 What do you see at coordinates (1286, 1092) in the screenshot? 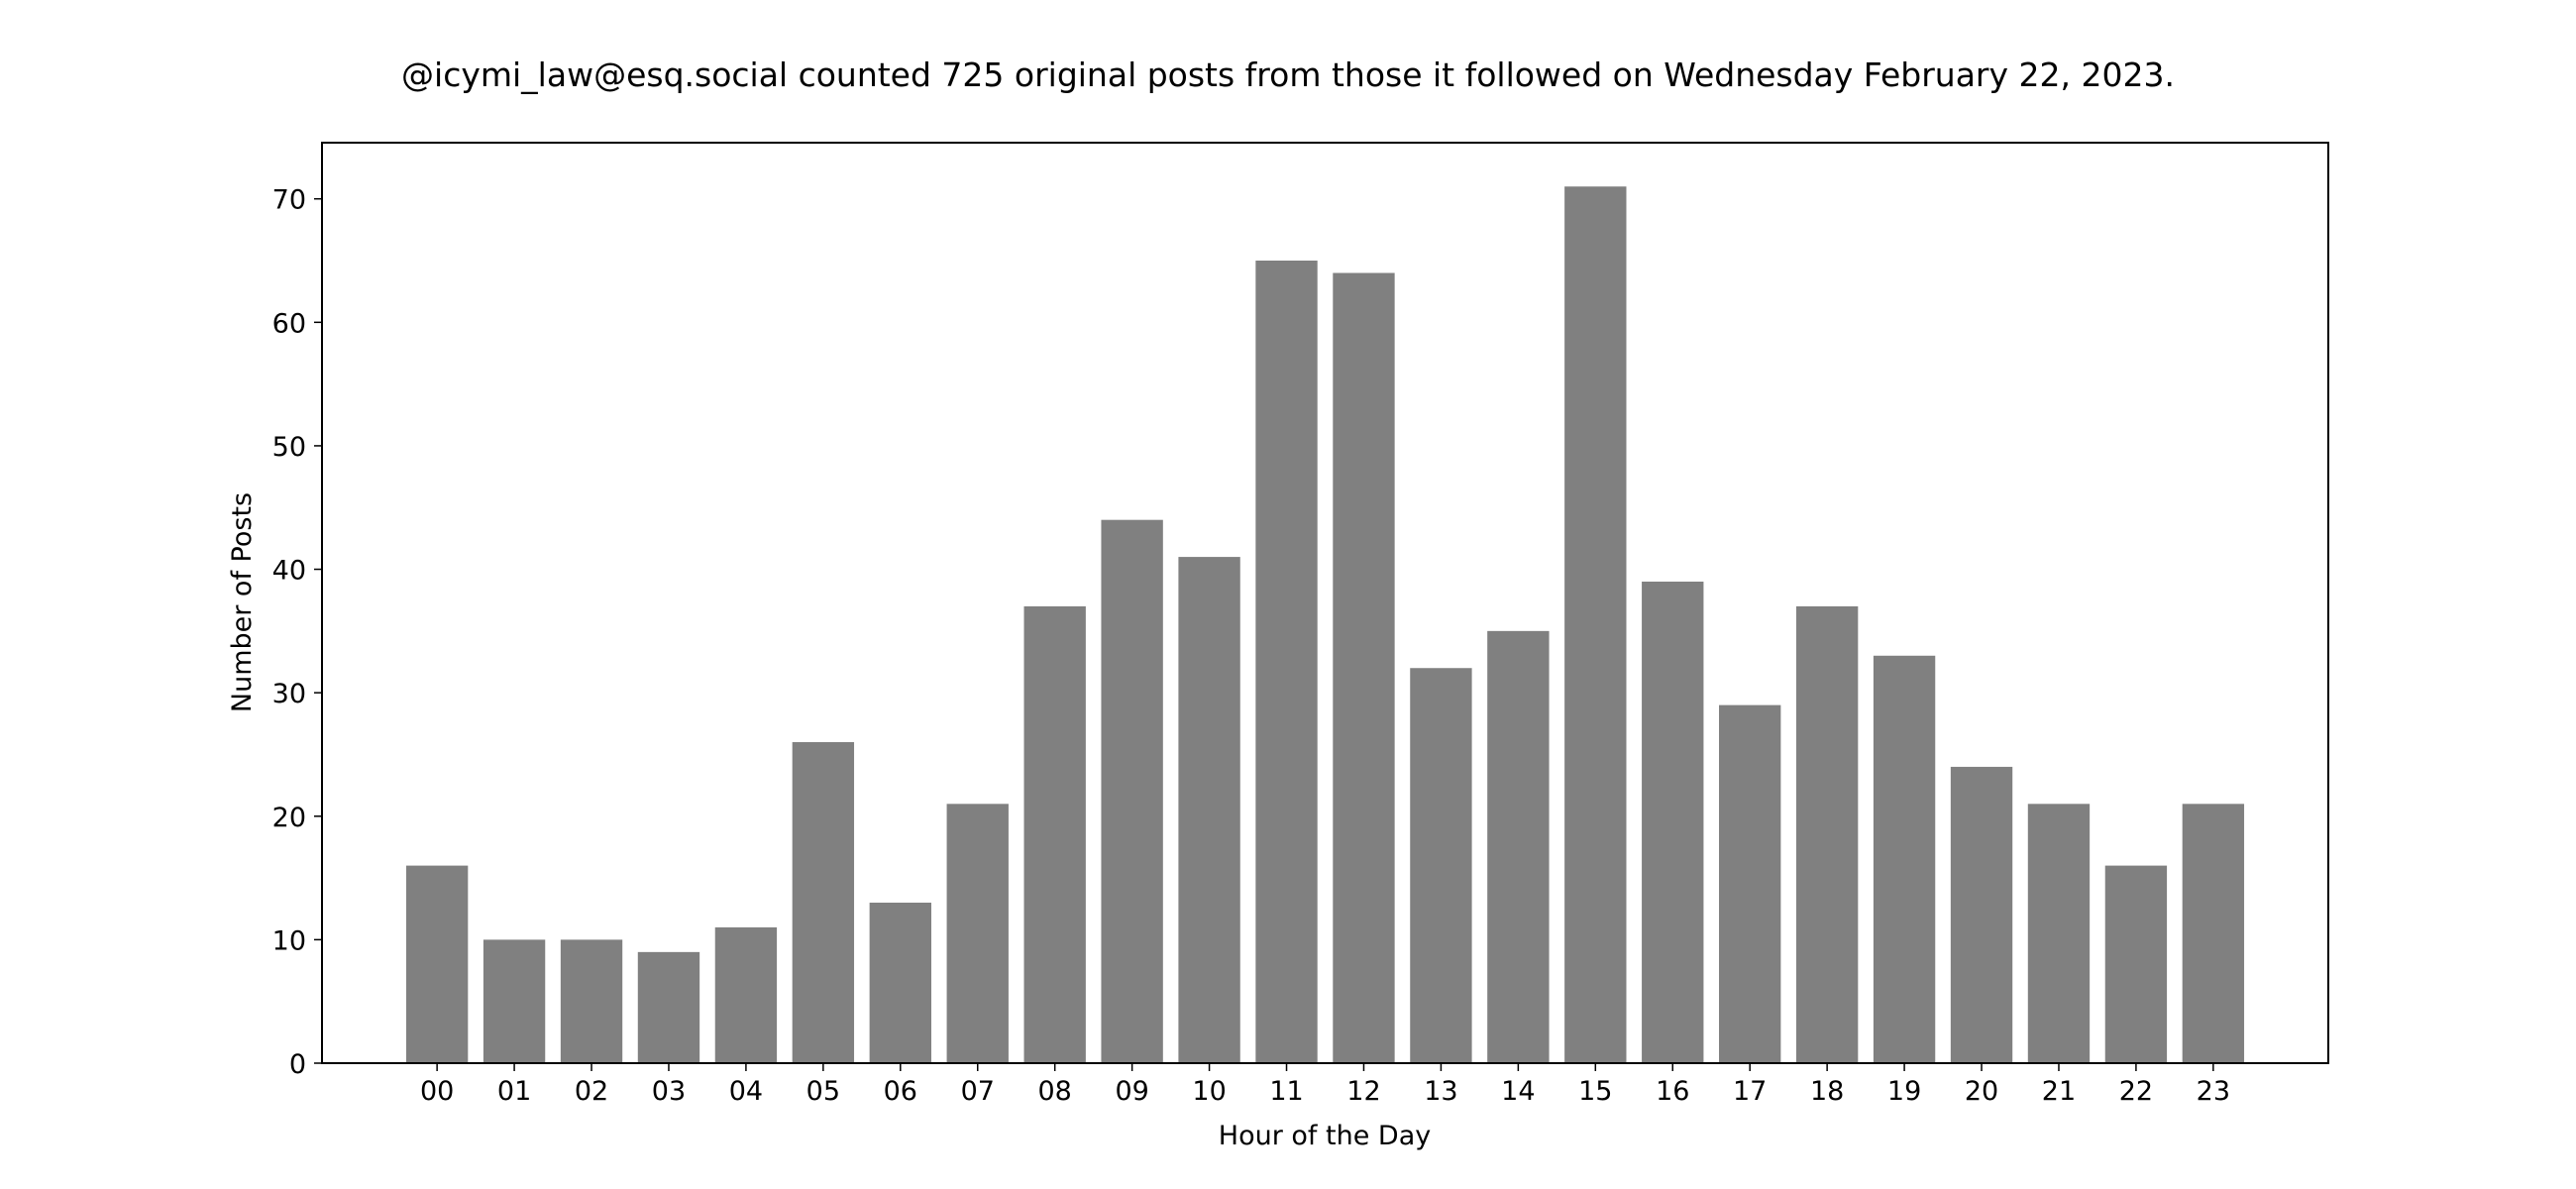
I see `x-tick-label: 11` at bounding box center [1286, 1092].